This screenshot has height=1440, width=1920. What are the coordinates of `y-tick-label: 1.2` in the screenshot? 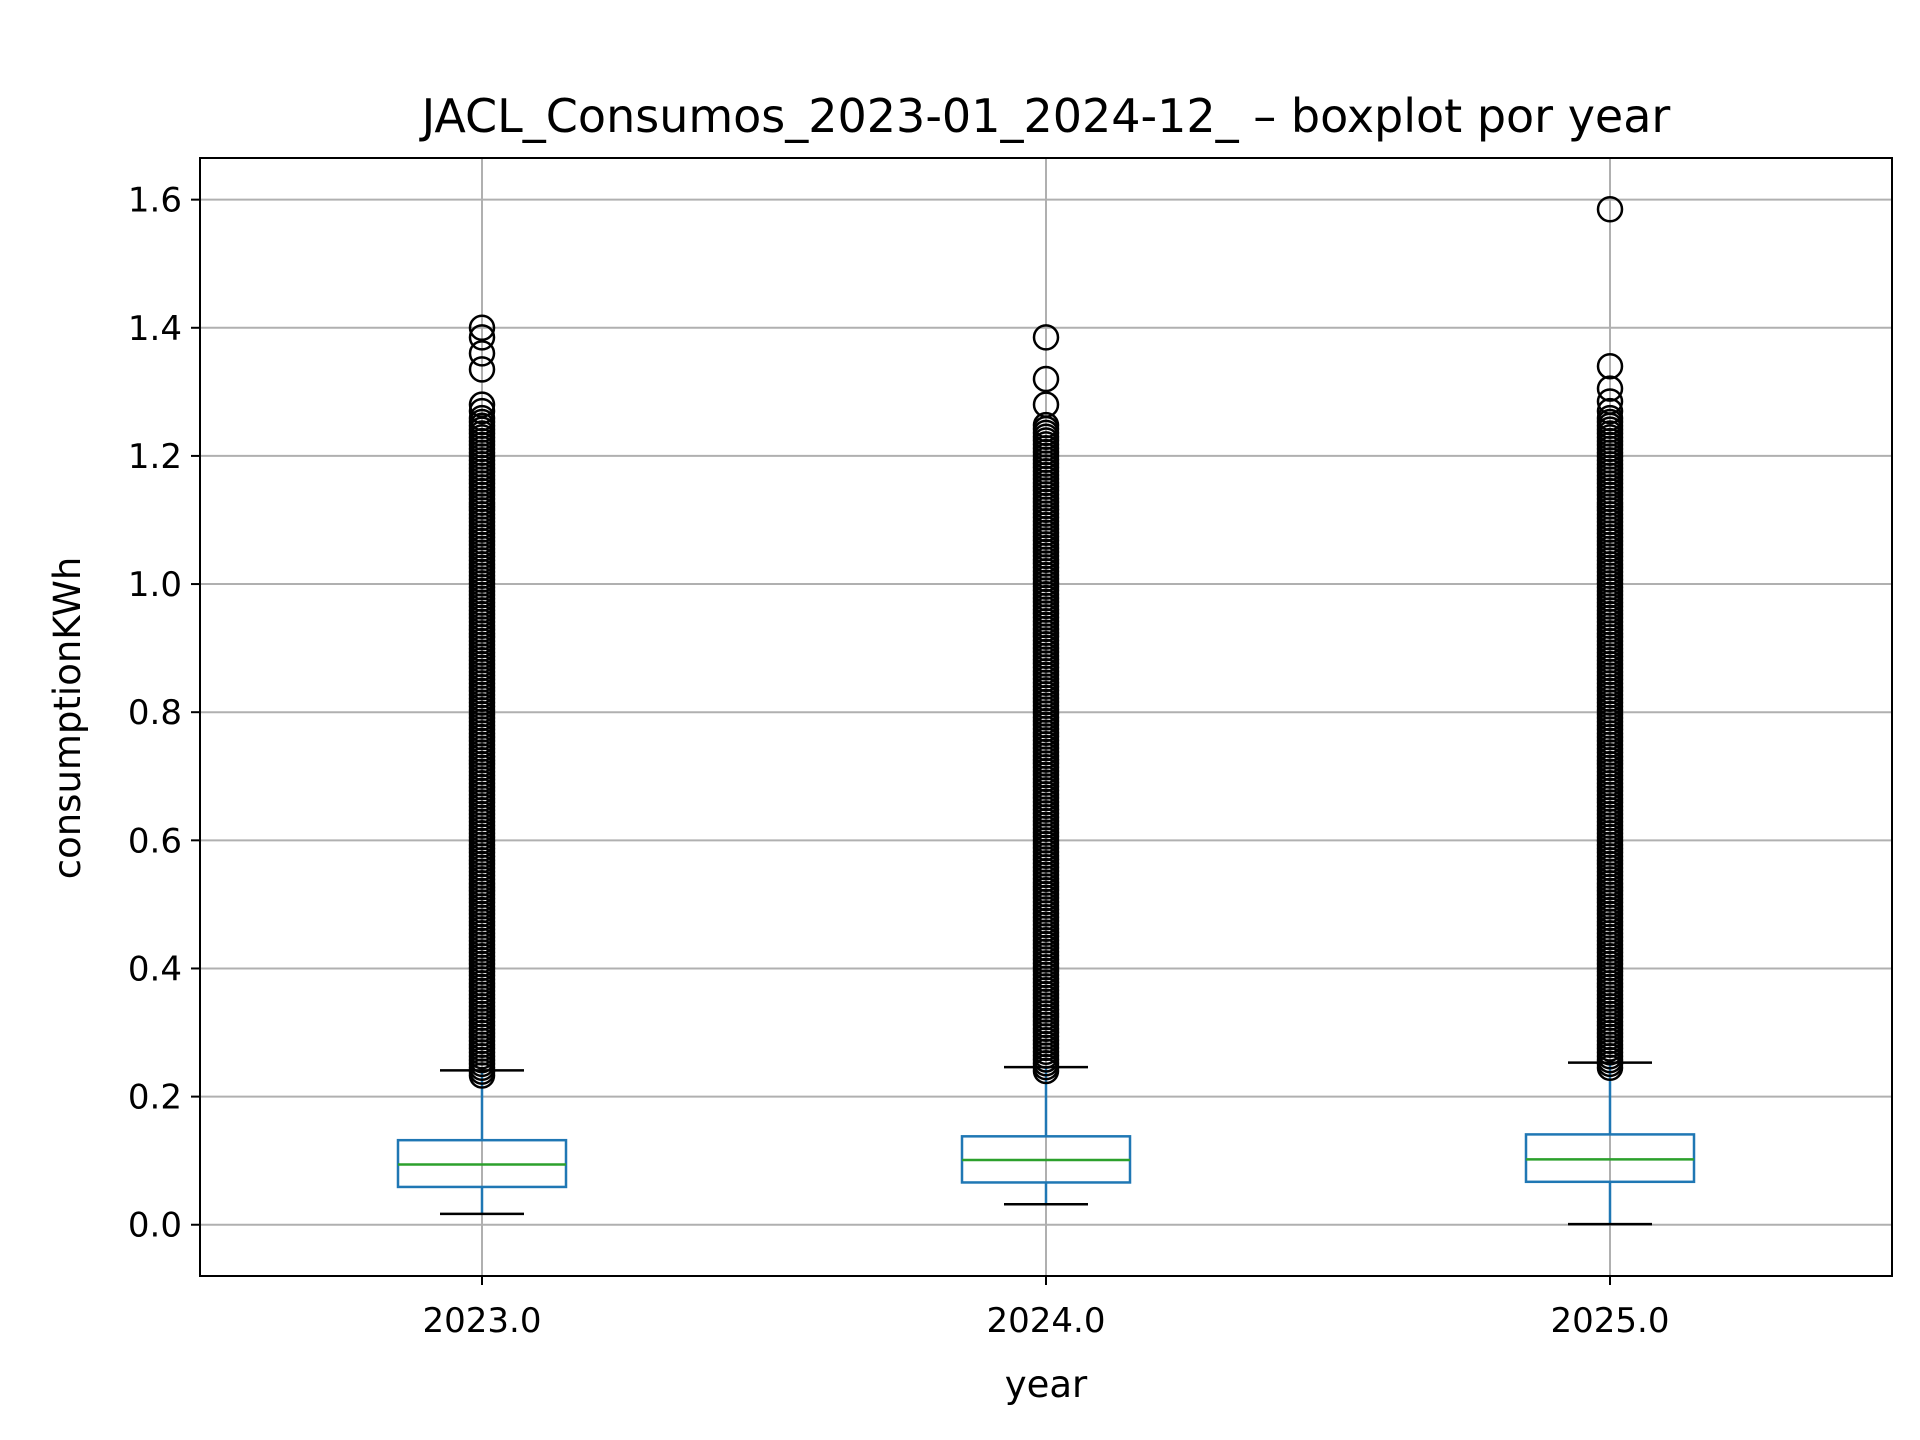 It's located at (155, 457).